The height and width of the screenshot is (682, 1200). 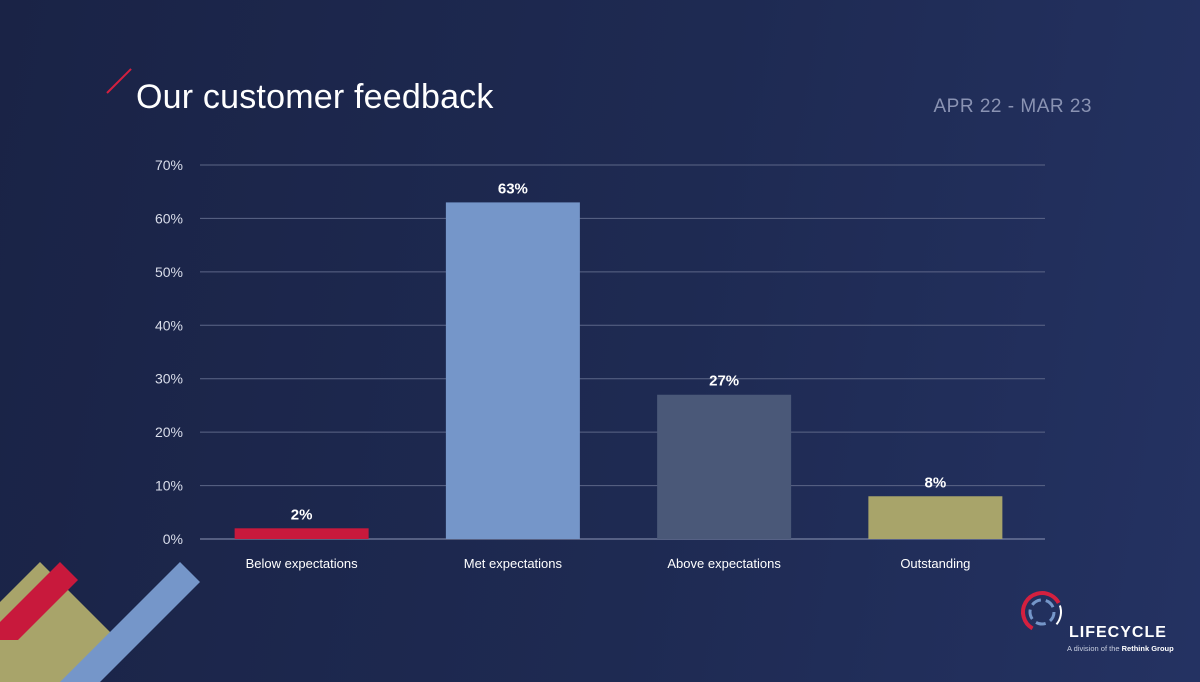 I want to click on y-tick-label: 30%, so click(x=169, y=379).